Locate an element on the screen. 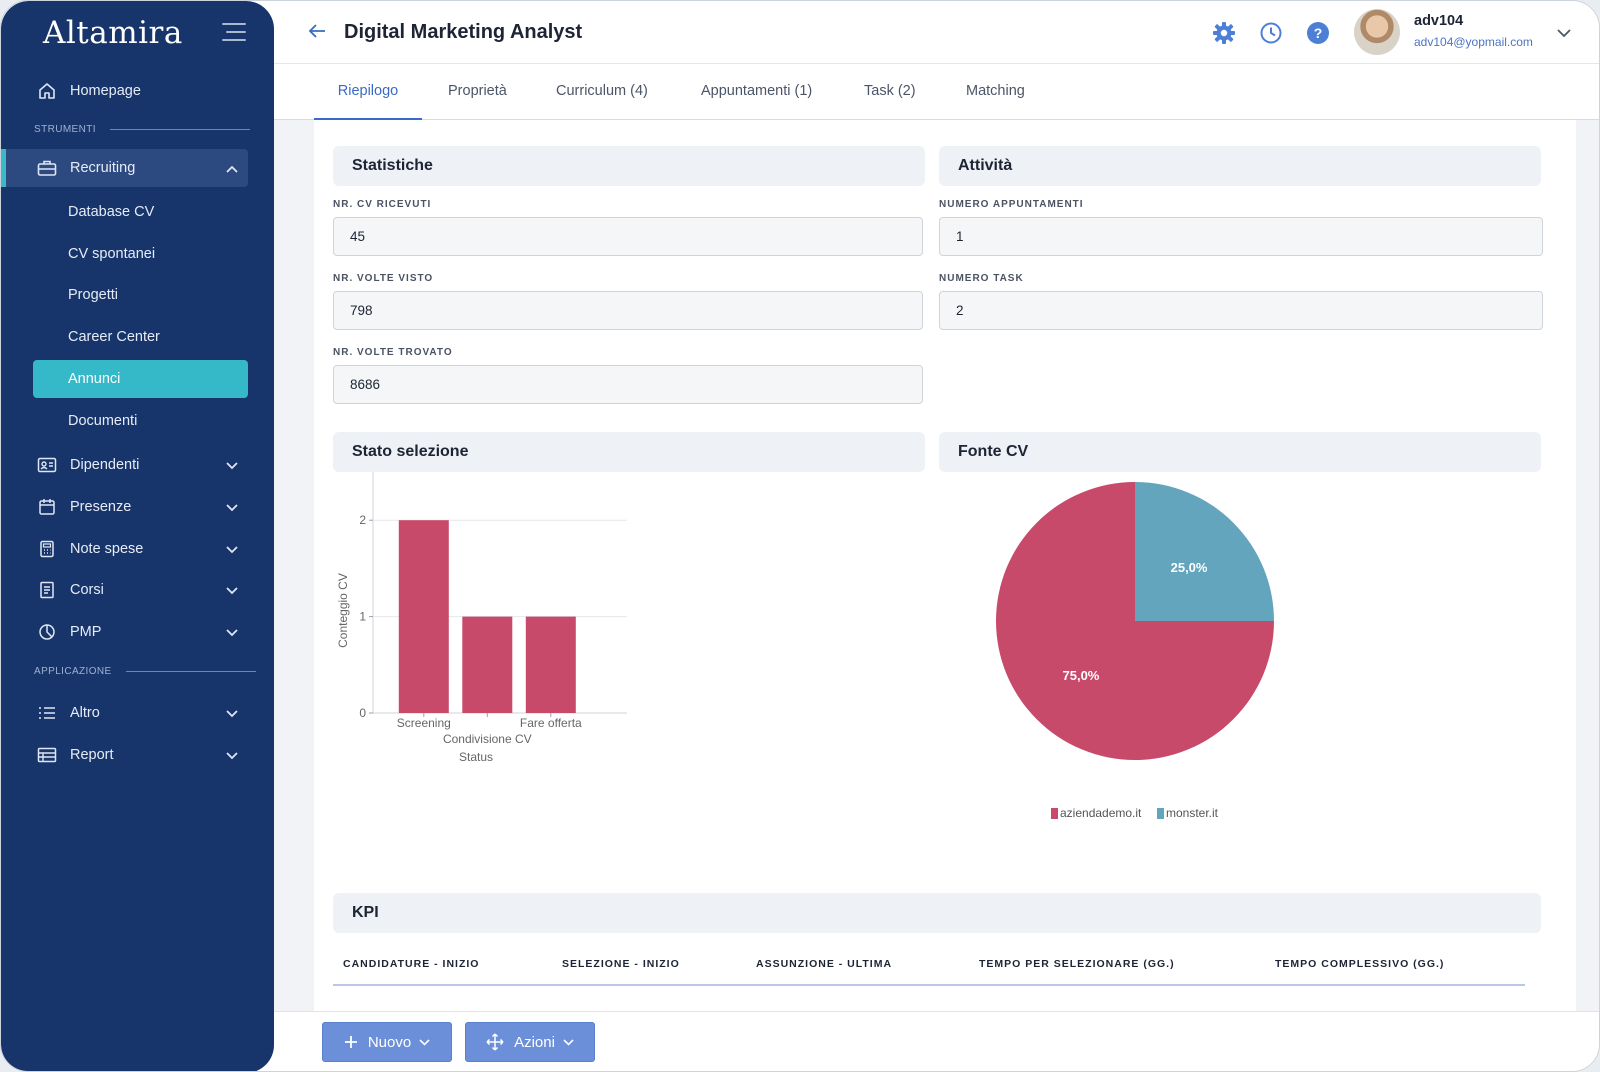 The height and width of the screenshot is (1072, 1600). sidebar-item-recruiting: Recruiting is located at coordinates (124, 168).